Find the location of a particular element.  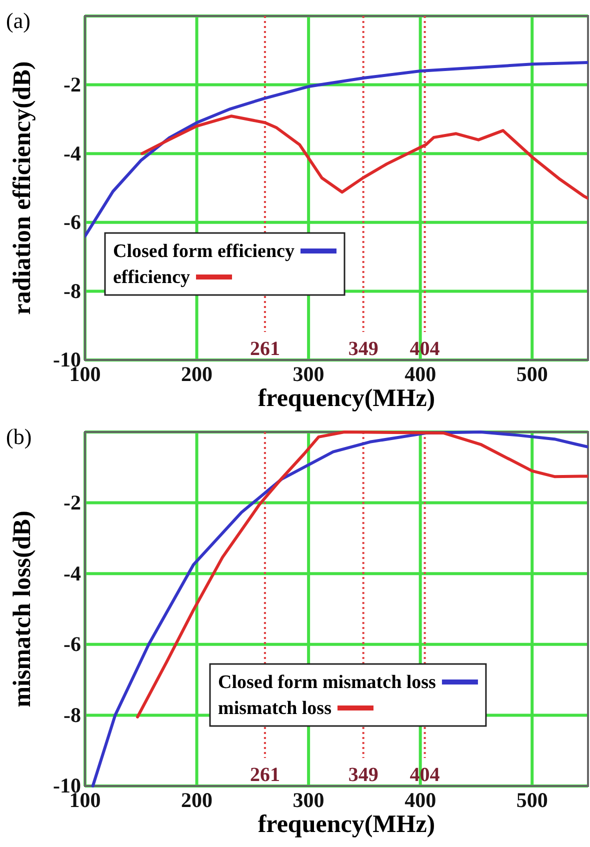

y-axis-title: radiation efficiency(dB) is located at coordinates (22, 188).